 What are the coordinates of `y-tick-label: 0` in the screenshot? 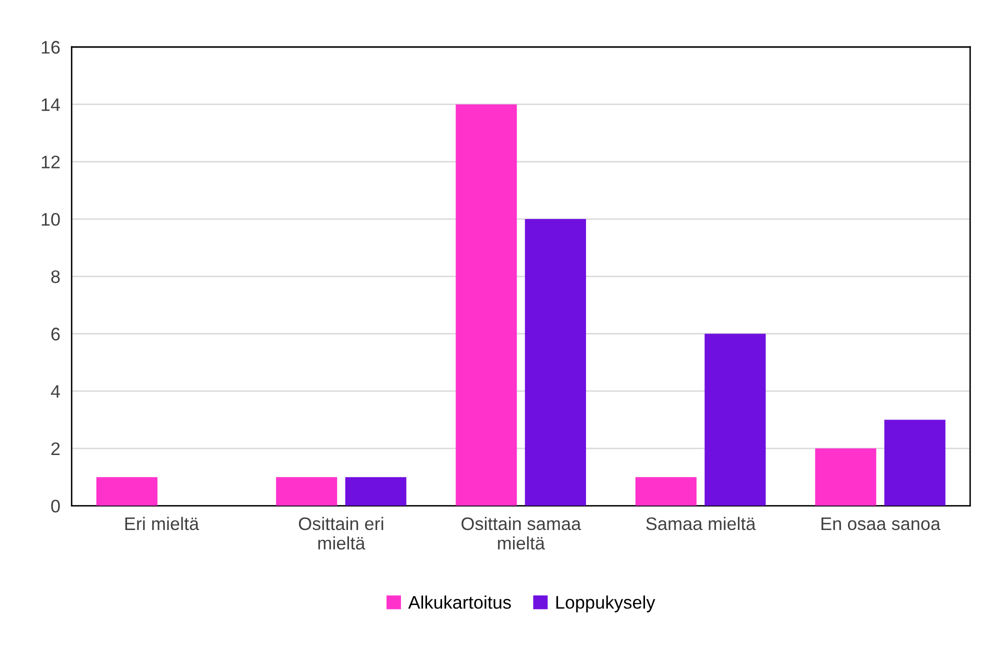 It's located at (55, 506).